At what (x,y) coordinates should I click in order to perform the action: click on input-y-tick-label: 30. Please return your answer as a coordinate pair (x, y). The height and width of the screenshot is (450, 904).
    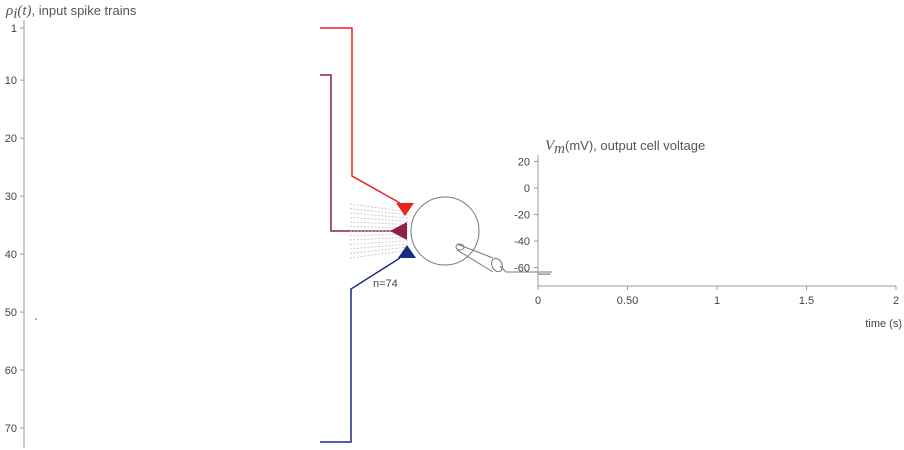
    Looking at the image, I should click on (11, 197).